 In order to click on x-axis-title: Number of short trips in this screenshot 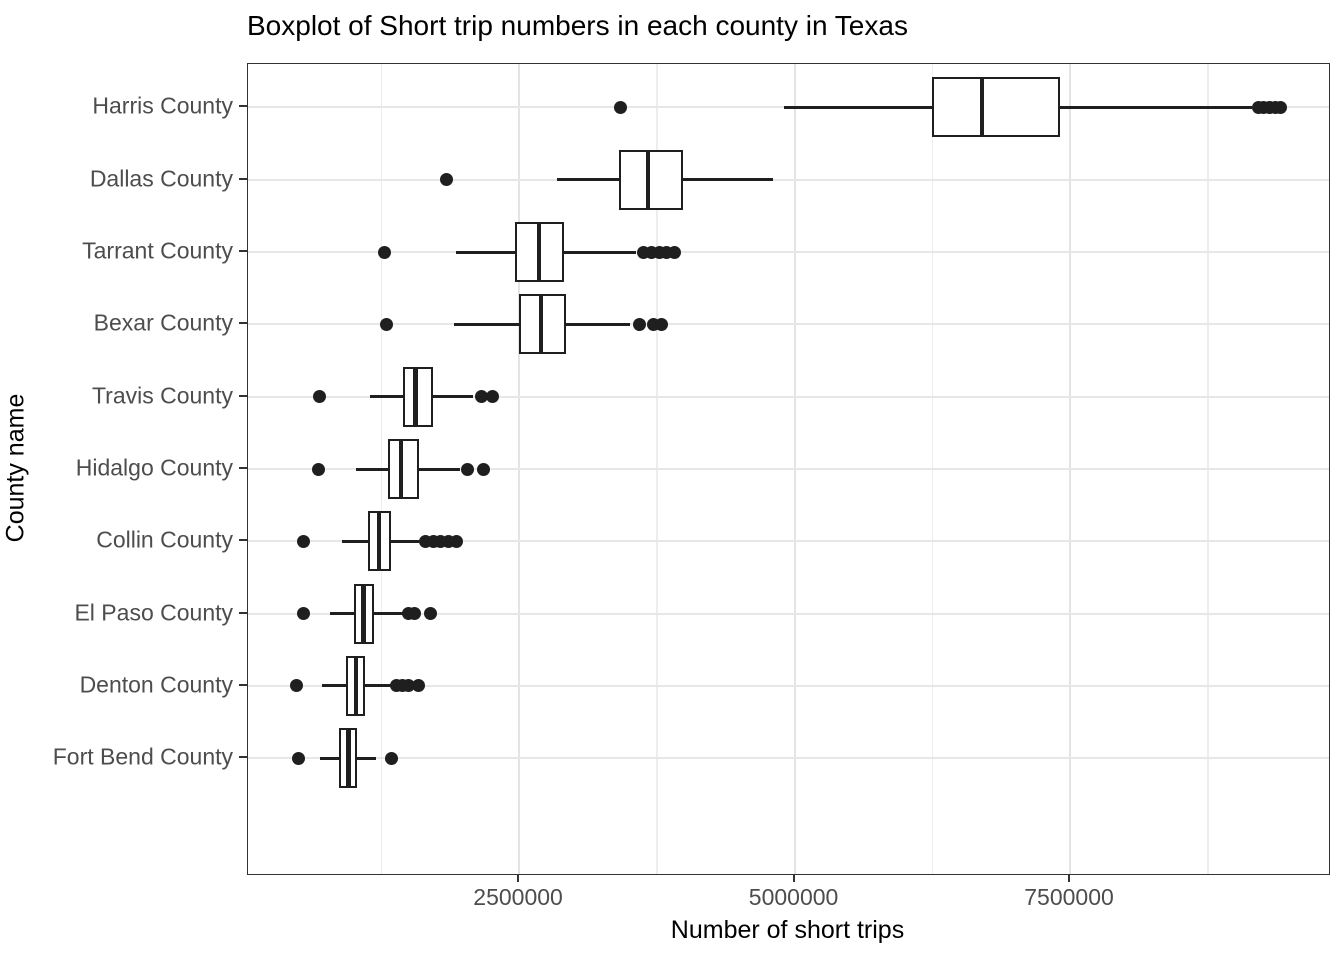, I will do `click(787, 930)`.